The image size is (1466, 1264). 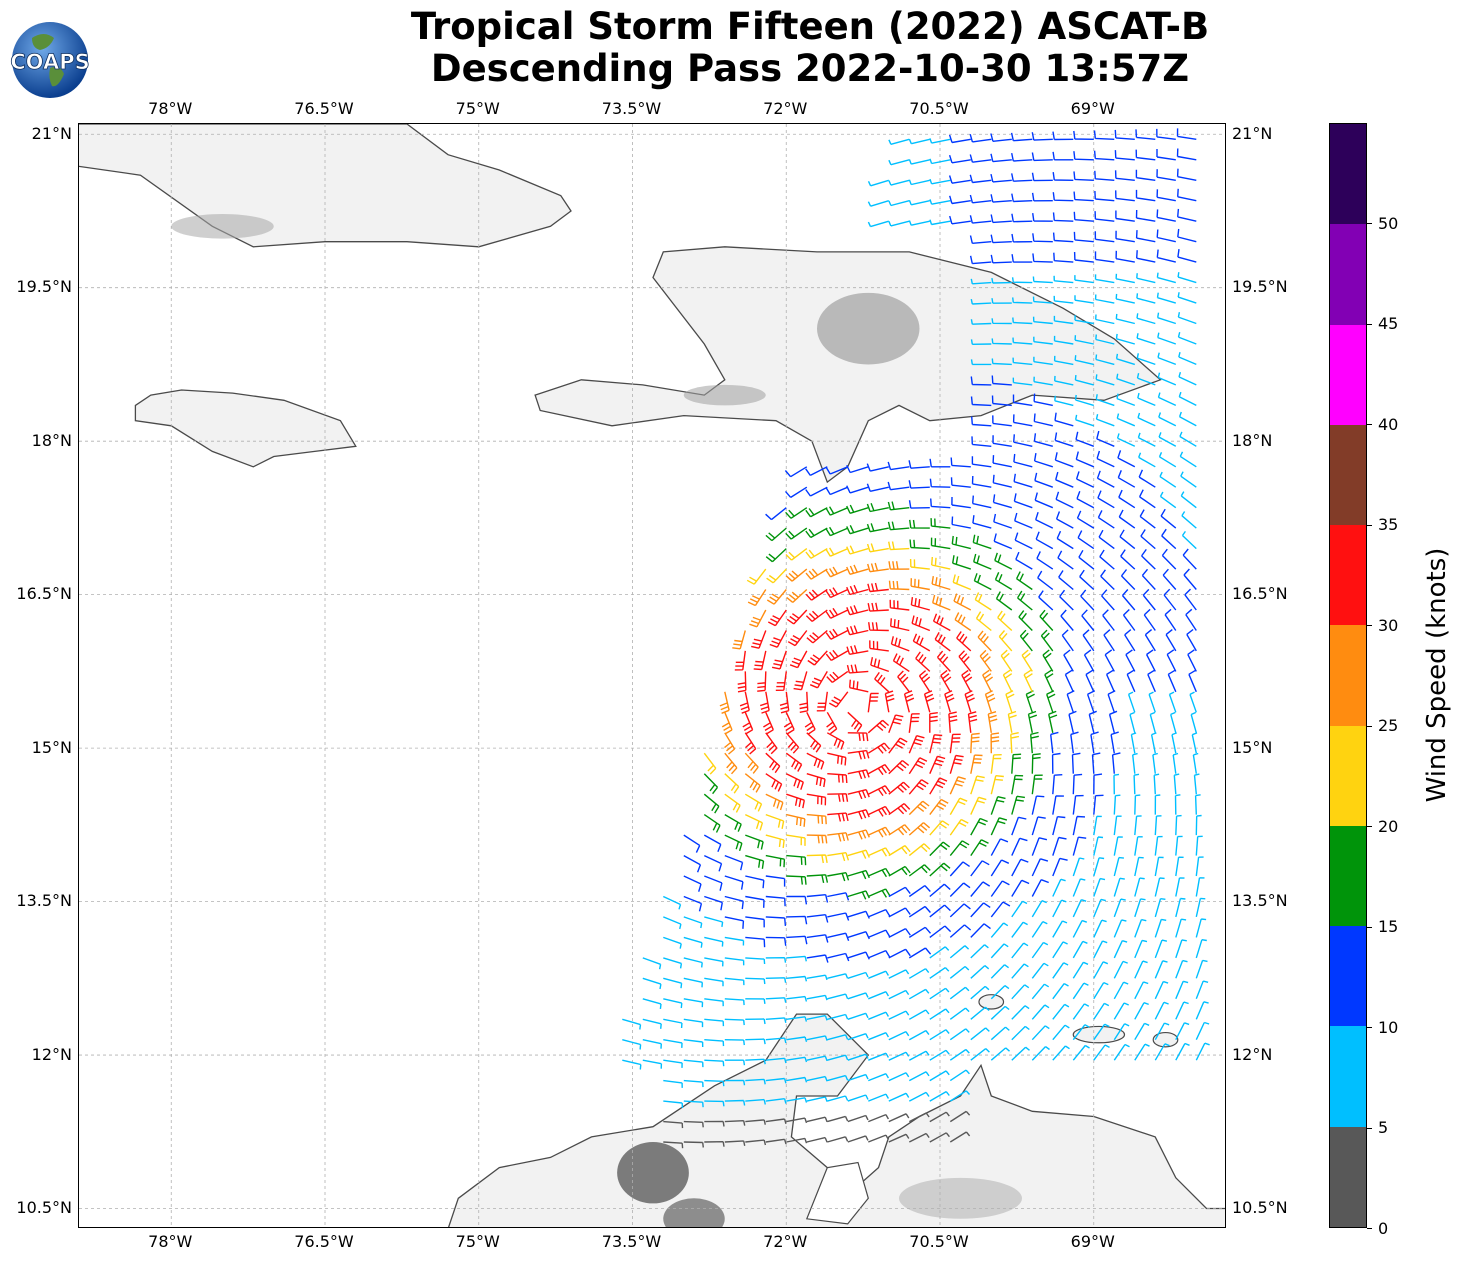 I want to click on lat-label-right: 12°N, so click(x=1252, y=1054).